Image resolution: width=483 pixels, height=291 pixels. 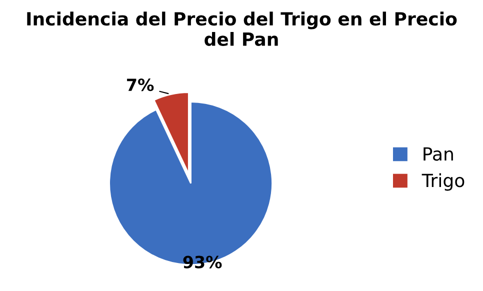 What do you see at coordinates (438, 154) in the screenshot?
I see `legend-label: Pan` at bounding box center [438, 154].